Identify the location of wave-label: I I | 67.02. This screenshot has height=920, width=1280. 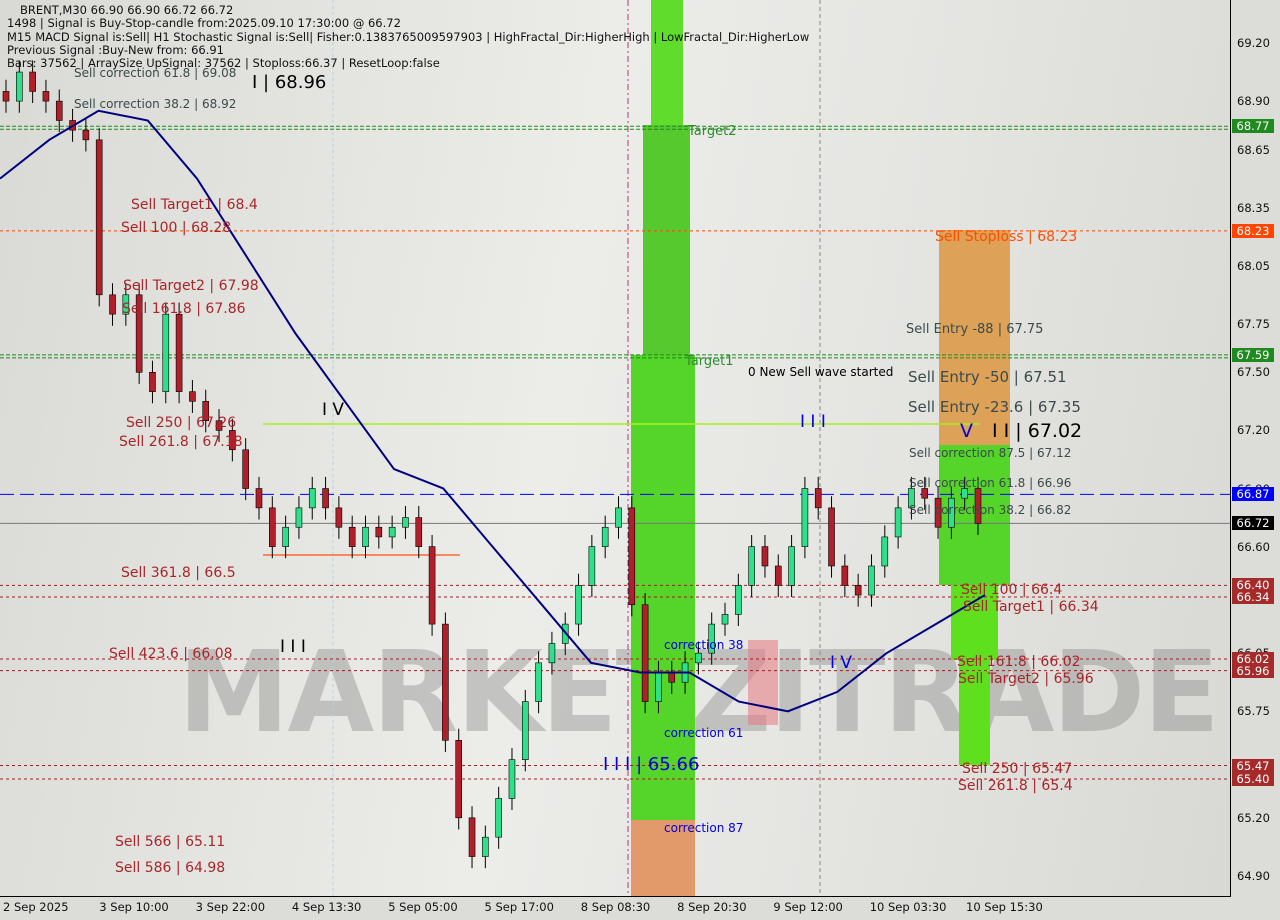
(1037, 431).